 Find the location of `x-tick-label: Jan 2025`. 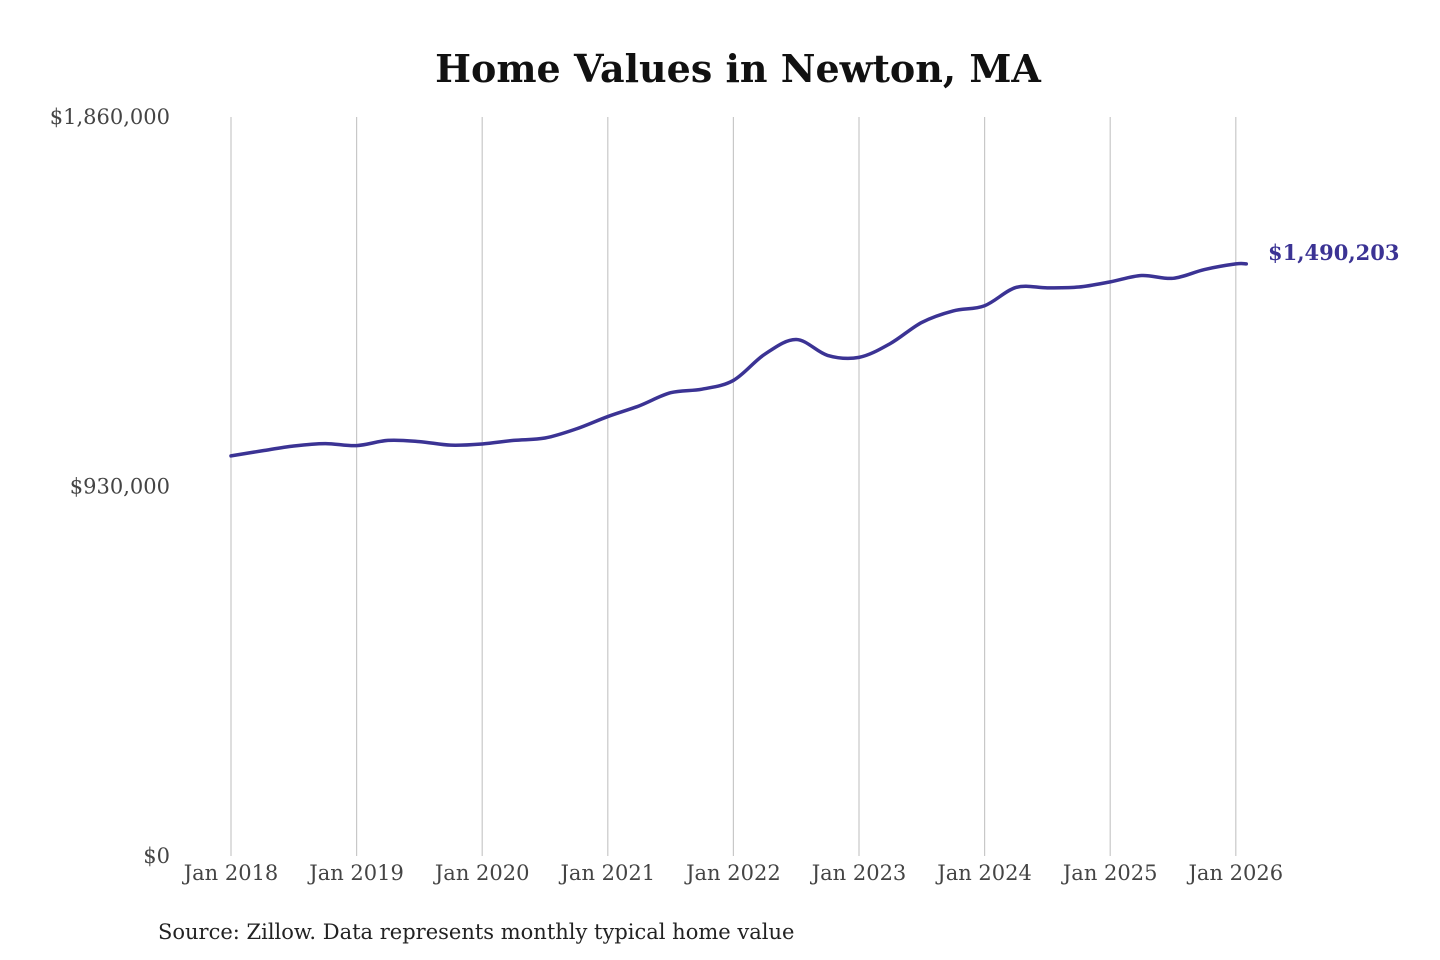

x-tick-label: Jan 2025 is located at coordinates (1109, 873).